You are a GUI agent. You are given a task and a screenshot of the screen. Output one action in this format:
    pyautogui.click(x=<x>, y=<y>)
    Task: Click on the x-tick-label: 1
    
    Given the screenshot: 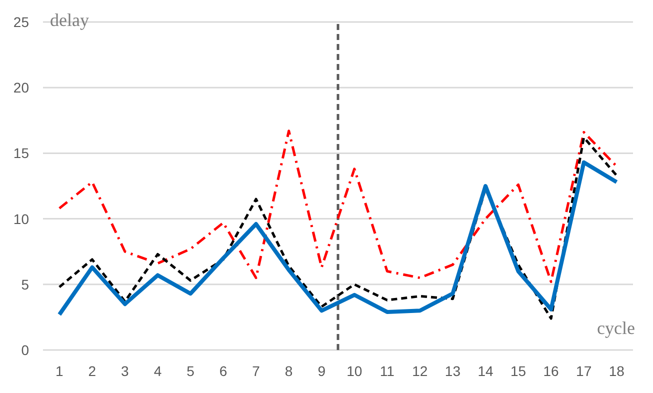 What is the action you would take?
    pyautogui.click(x=59, y=370)
    